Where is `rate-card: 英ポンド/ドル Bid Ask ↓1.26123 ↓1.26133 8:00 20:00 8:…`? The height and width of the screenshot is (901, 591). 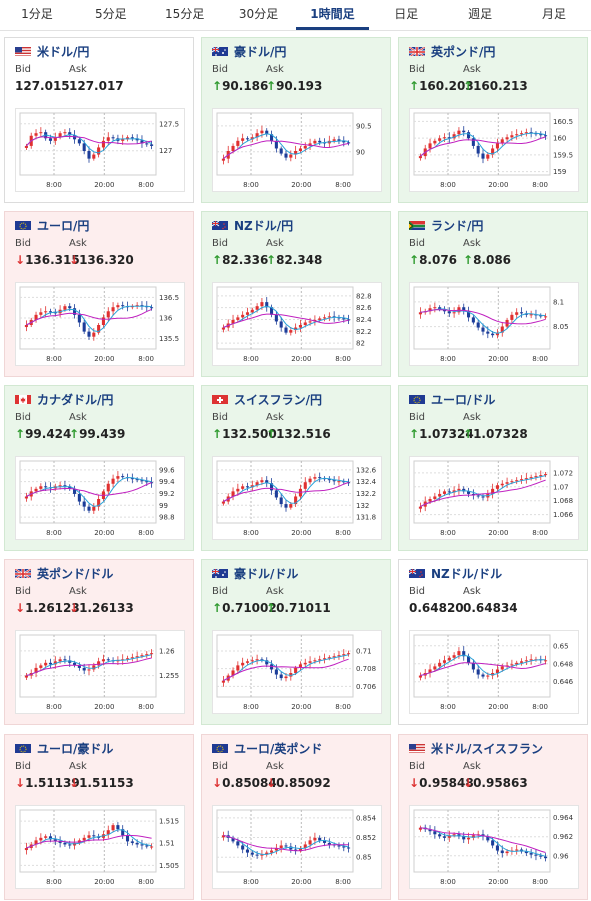 rate-card: 英ポンド/ドル Bid Ask ↓1.26123 ↓1.26133 8:00 20:00 8:… is located at coordinates (99, 642).